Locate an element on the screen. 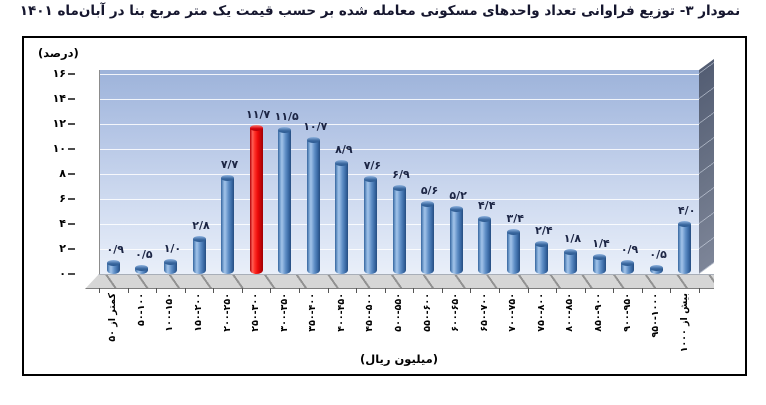  category-label-text: ۵۵۰-۶۰۰ is located at coordinates (427, 312).